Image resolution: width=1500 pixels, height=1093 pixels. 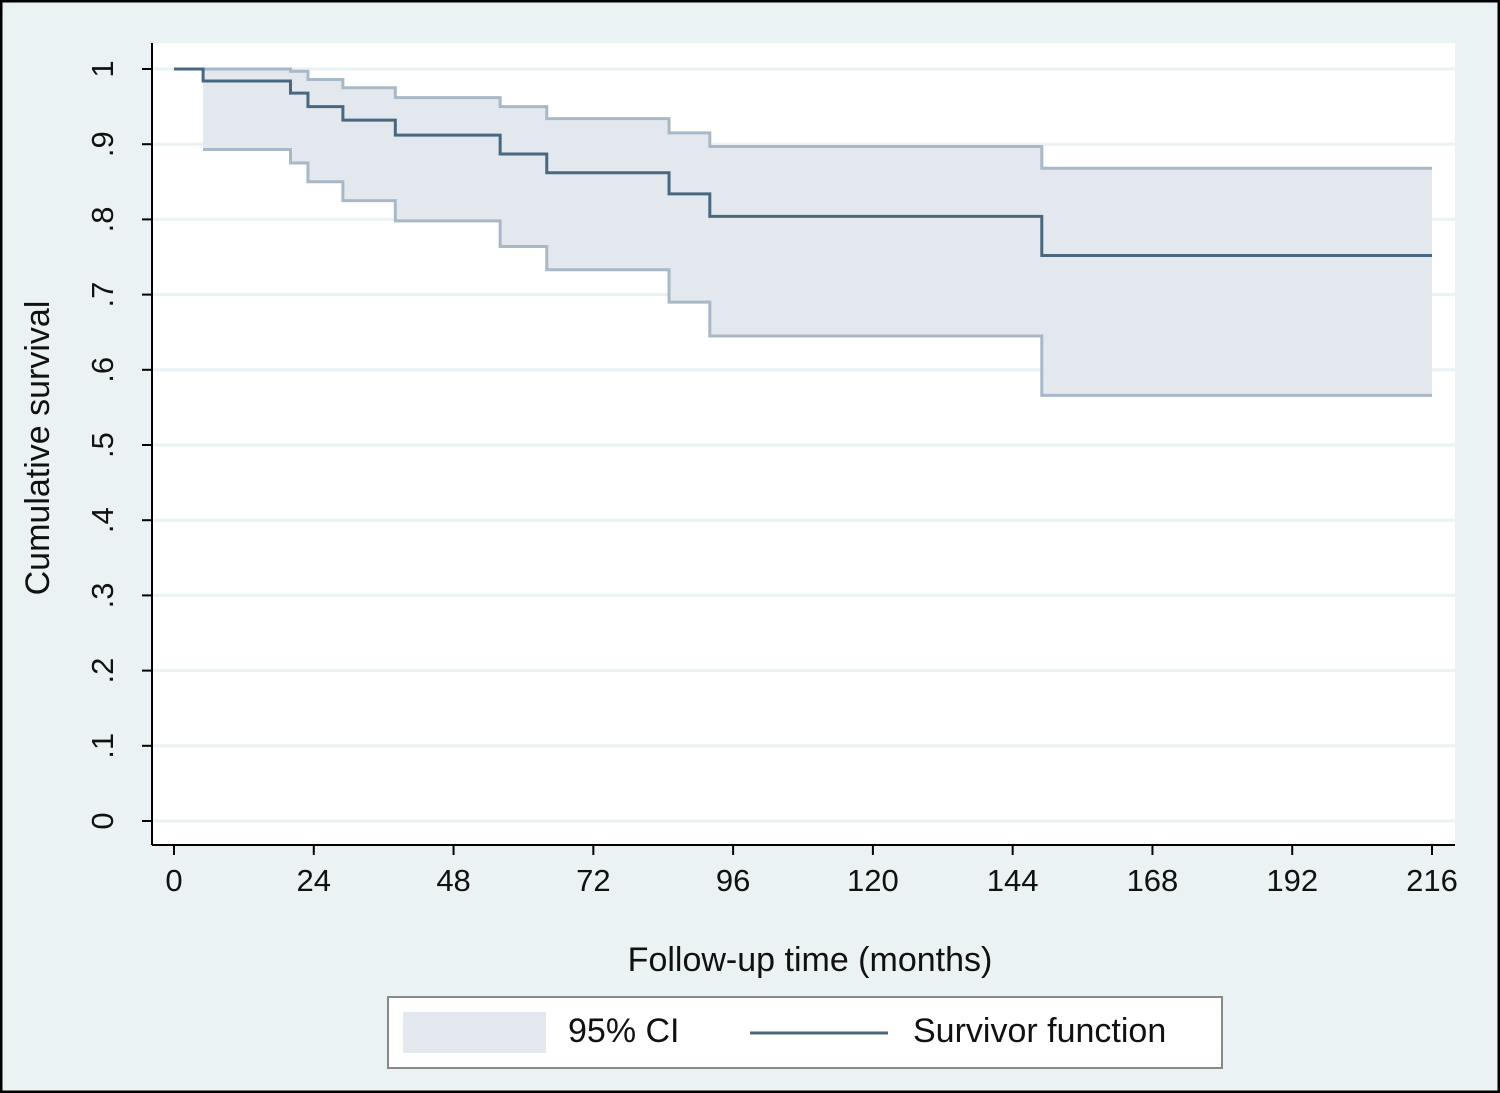 What do you see at coordinates (102, 746) in the screenshot?
I see `y-tick-label: .1` at bounding box center [102, 746].